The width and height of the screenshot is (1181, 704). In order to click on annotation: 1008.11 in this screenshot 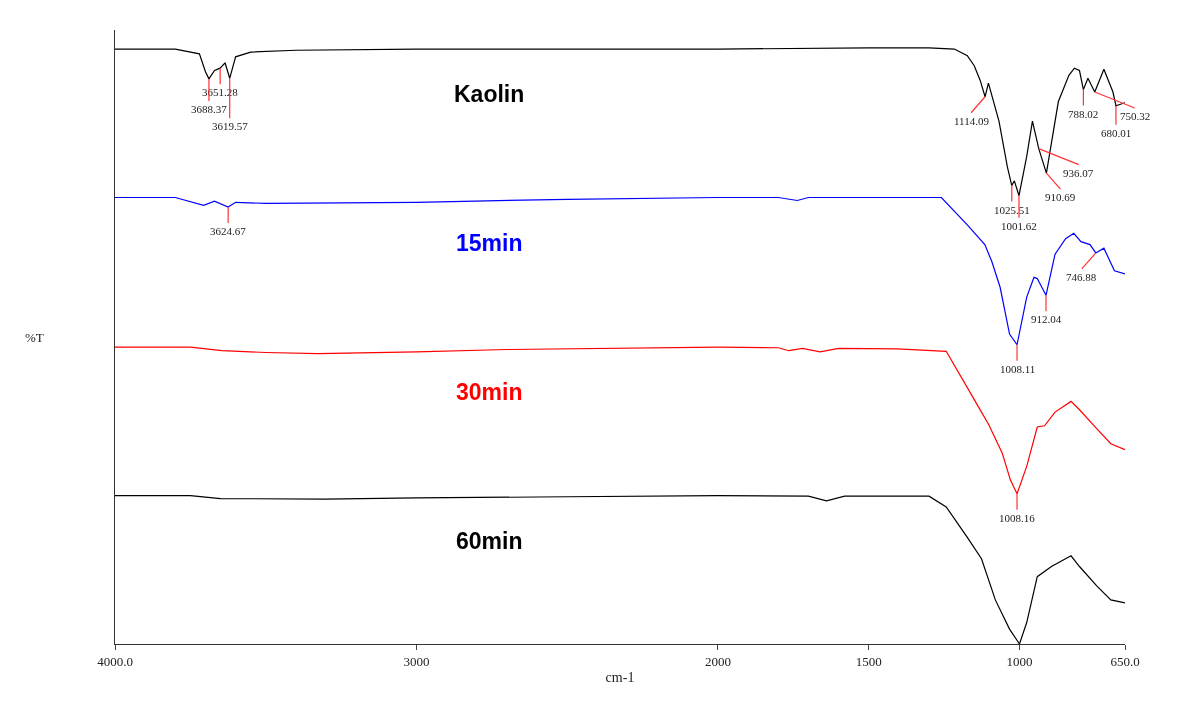, I will do `click(1018, 369)`.